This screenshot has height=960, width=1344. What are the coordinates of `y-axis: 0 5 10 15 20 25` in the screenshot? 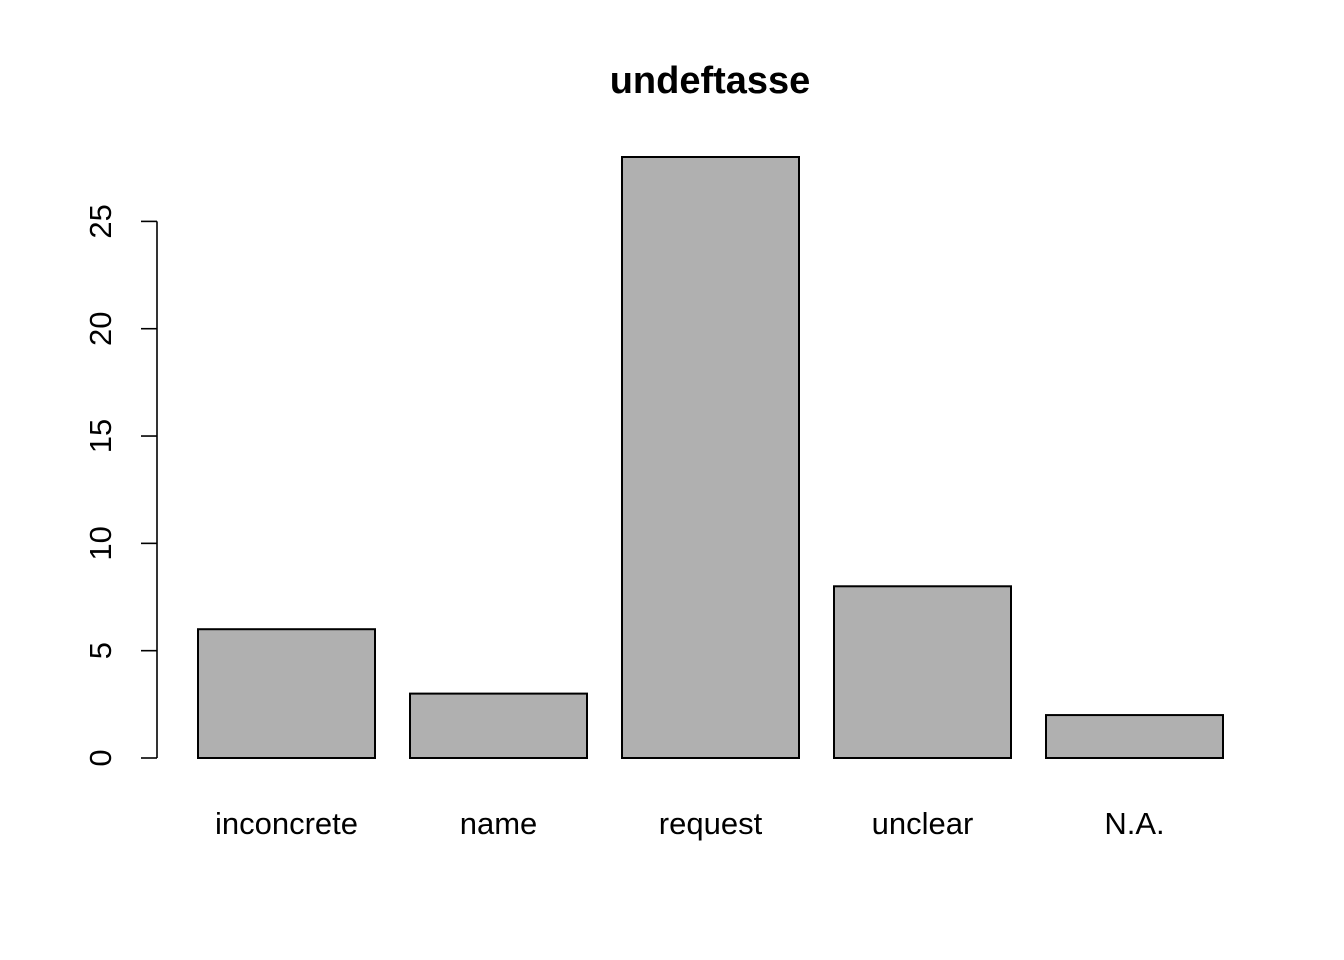 It's located at (120, 485).